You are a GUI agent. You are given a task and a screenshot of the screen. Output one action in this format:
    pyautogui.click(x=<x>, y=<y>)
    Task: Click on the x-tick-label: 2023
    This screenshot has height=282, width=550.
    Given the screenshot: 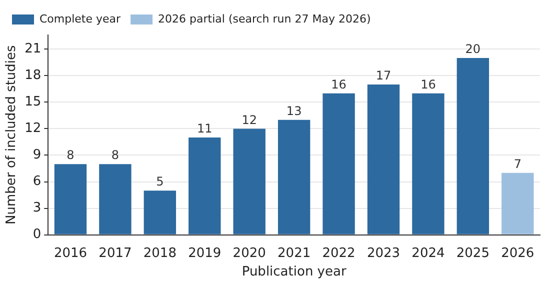 What is the action you would take?
    pyautogui.click(x=383, y=253)
    